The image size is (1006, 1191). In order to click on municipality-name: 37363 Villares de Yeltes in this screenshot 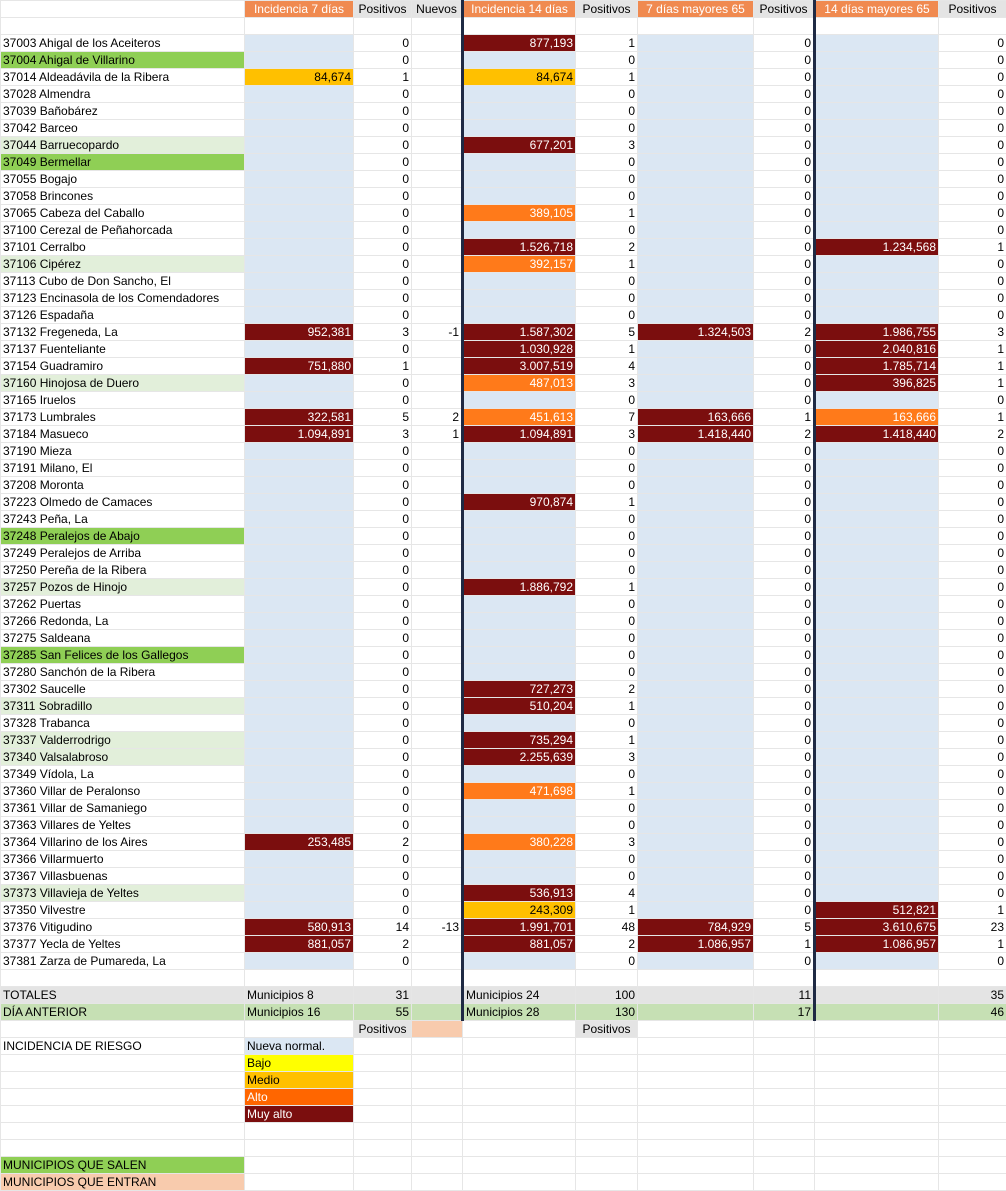, I will do `click(123, 825)`.